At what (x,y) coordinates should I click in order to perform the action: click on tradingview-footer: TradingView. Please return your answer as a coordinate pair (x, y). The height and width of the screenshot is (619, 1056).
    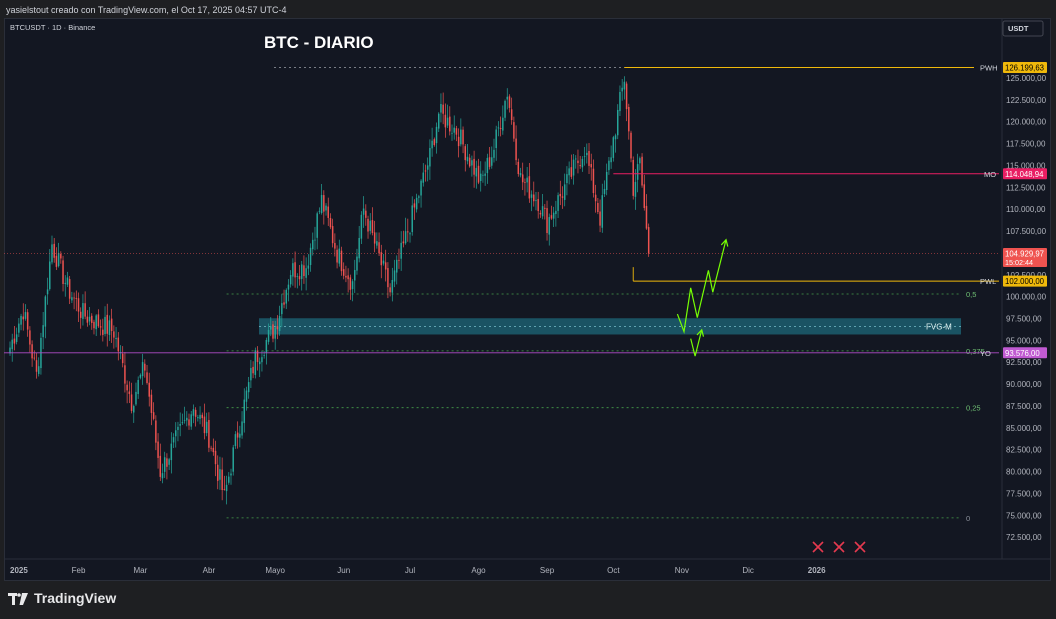
    Looking at the image, I should click on (62, 598).